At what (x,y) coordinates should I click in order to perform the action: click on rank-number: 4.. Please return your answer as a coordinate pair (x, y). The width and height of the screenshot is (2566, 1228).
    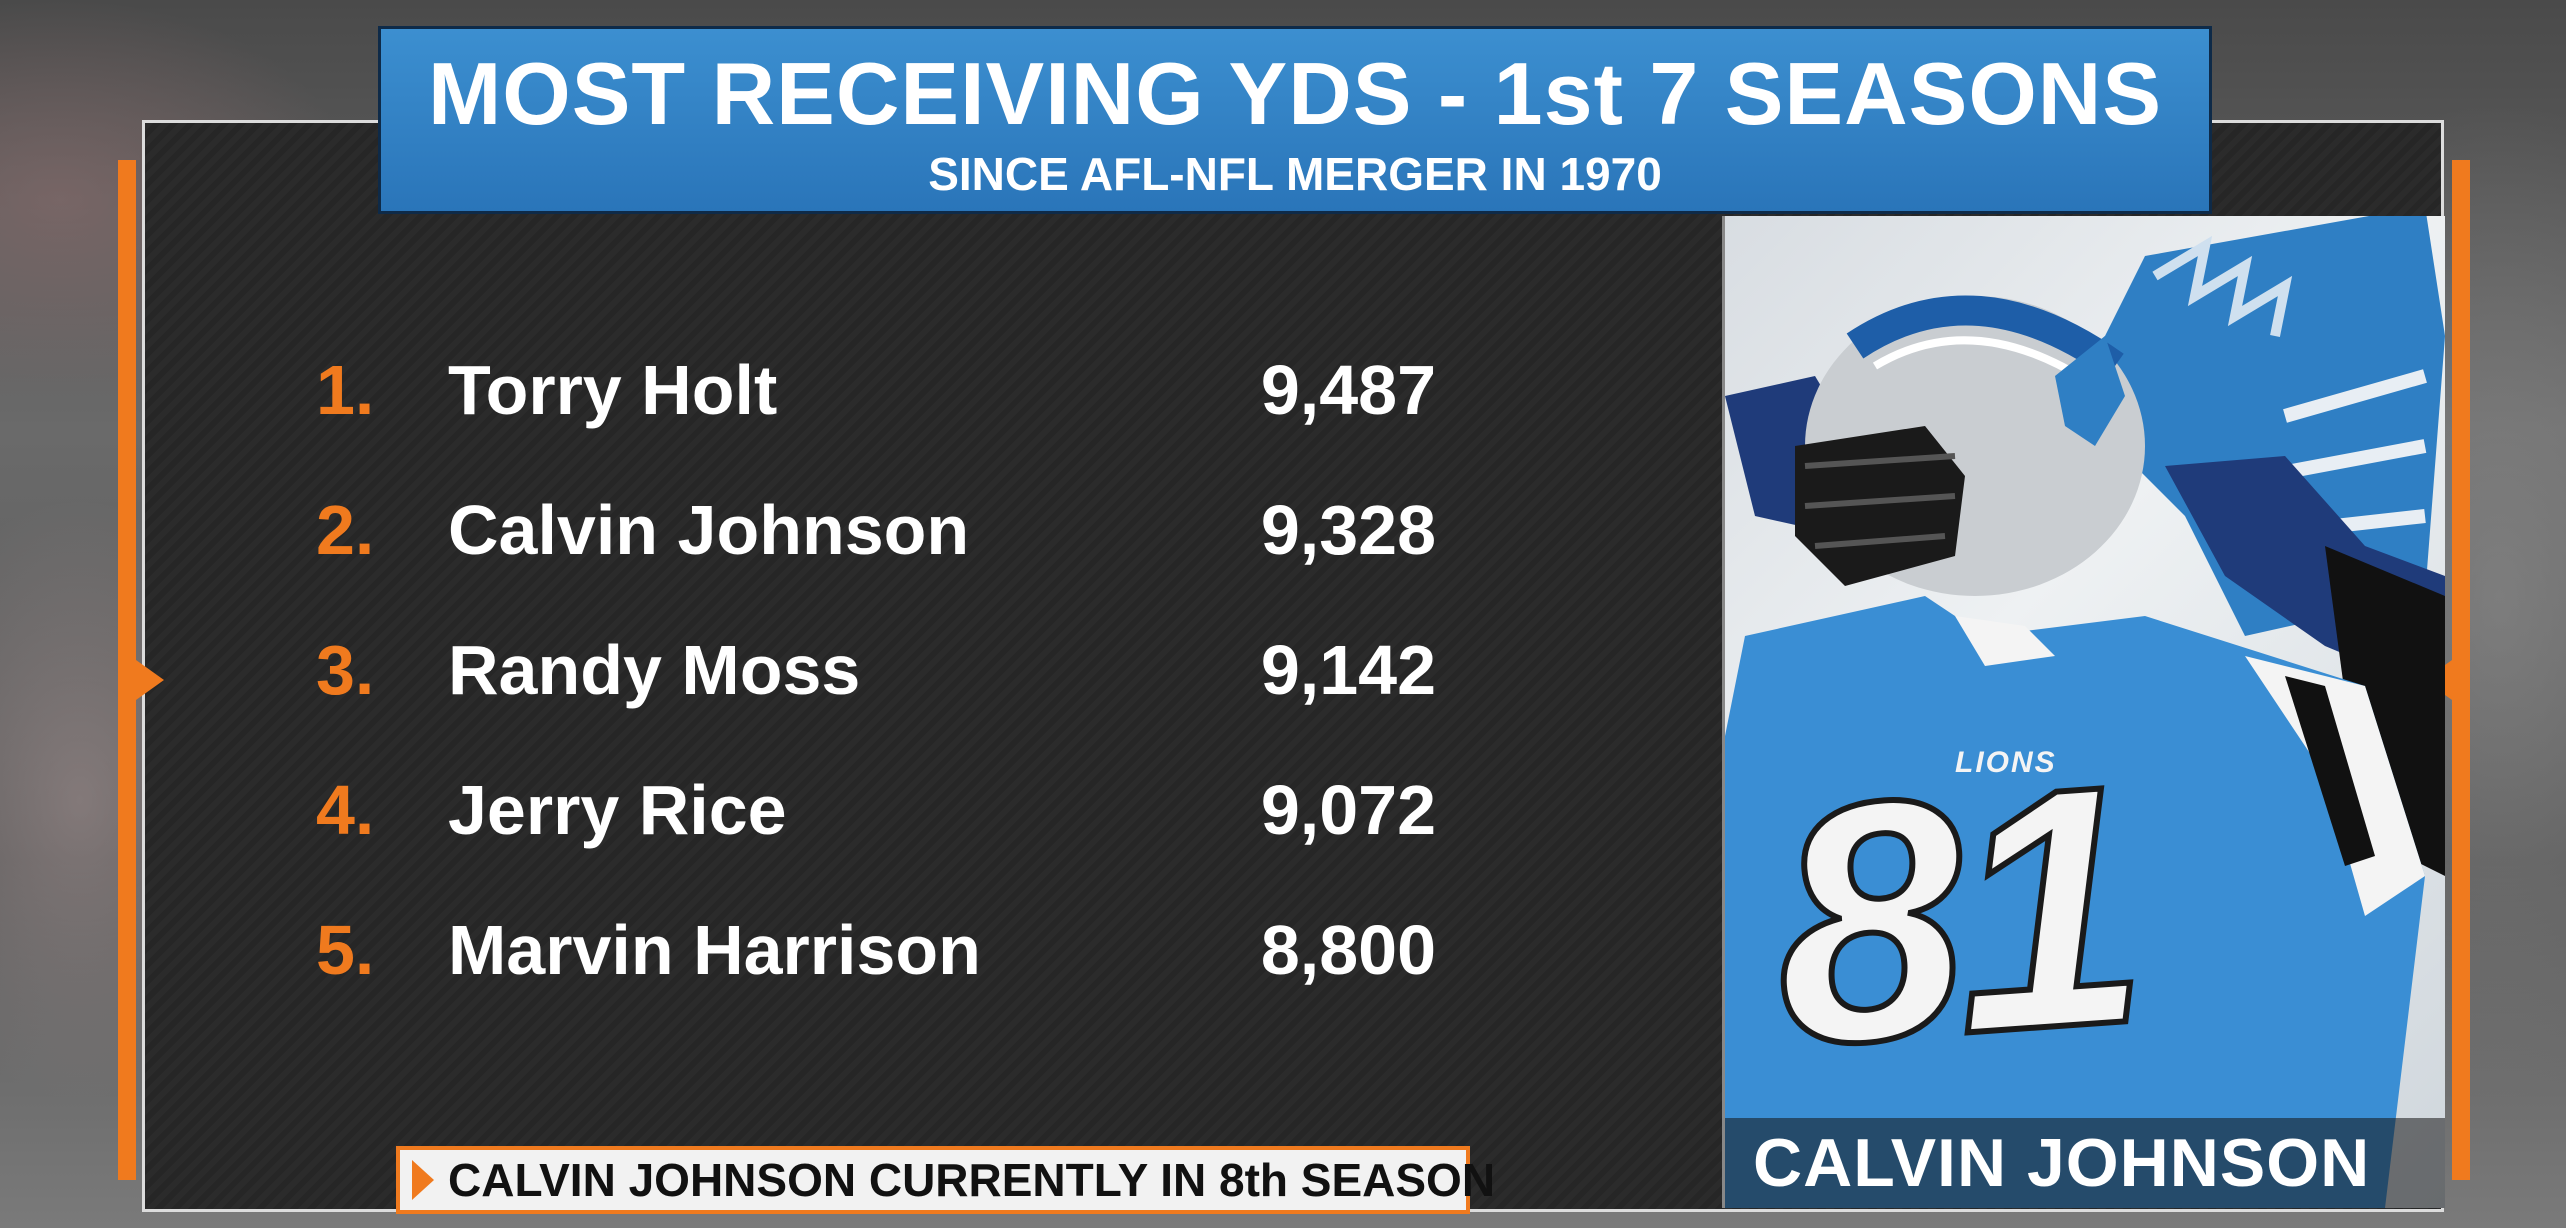
    Looking at the image, I should click on (345, 810).